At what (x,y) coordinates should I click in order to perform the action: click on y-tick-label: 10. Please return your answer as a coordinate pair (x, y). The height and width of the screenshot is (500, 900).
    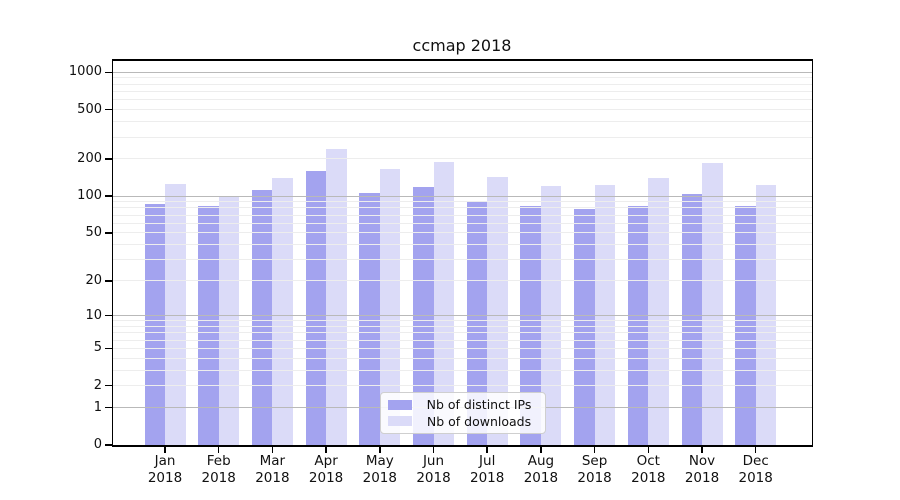
    Looking at the image, I should click on (93, 315).